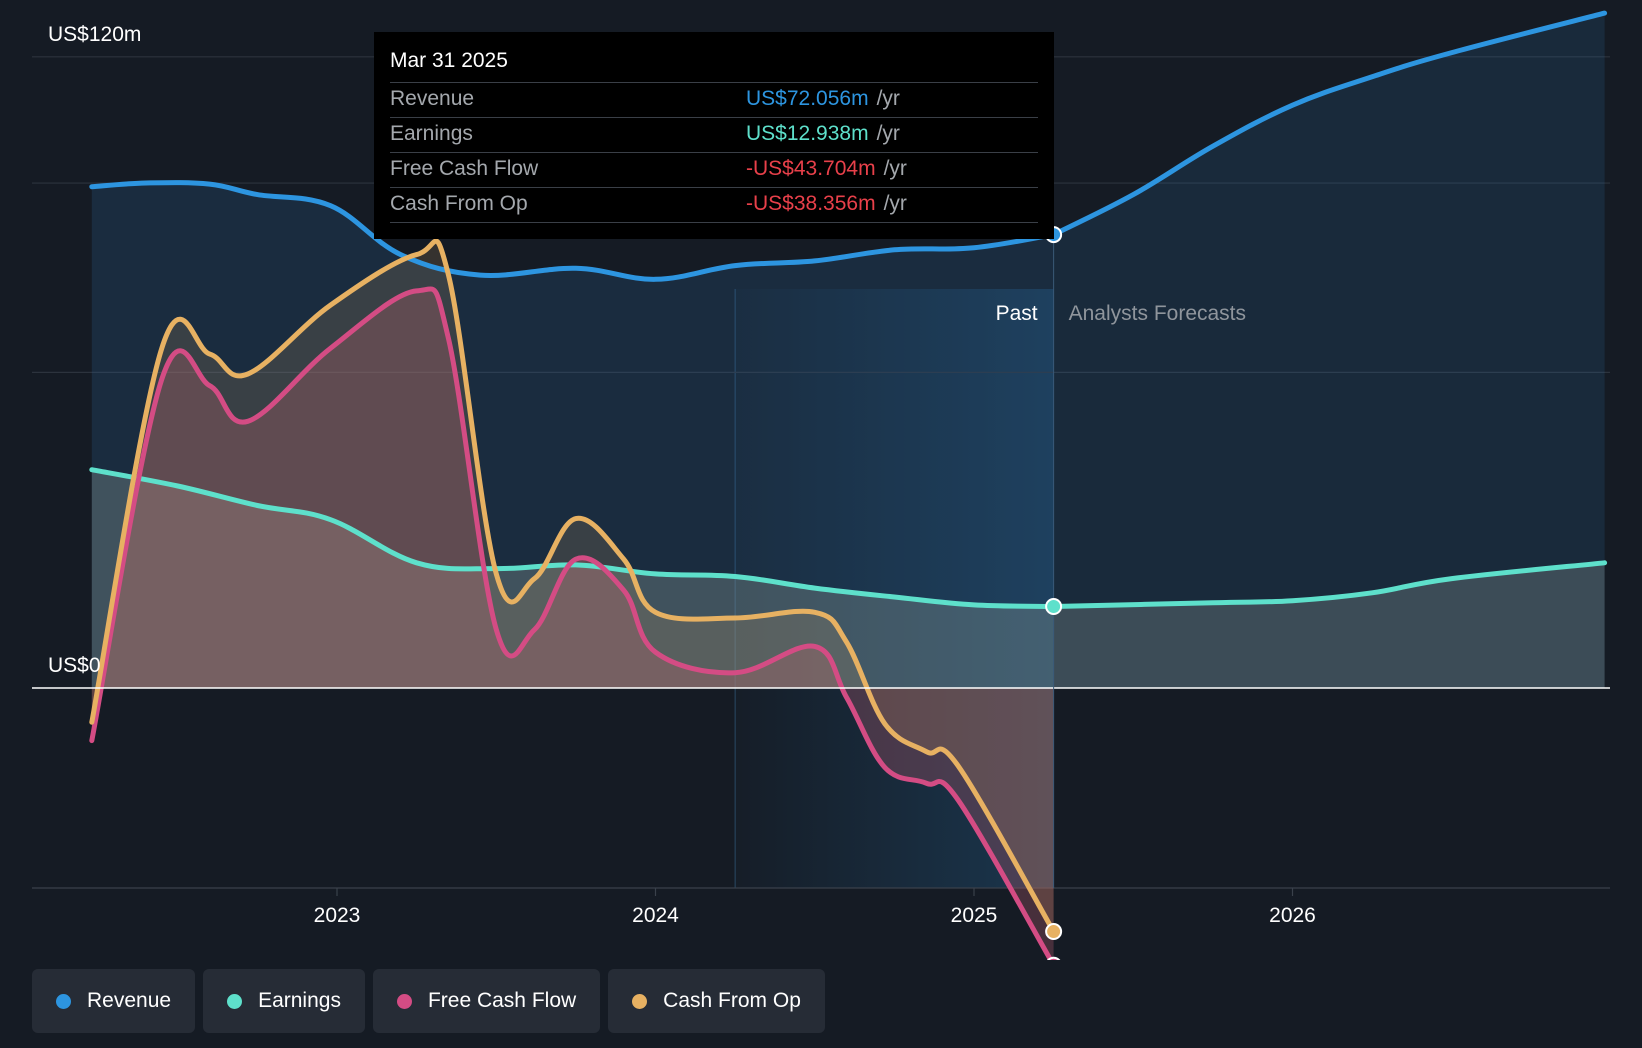 This screenshot has height=1048, width=1642. Describe the element at coordinates (502, 1000) in the screenshot. I see `legend-label: Free Cash Flow` at that location.